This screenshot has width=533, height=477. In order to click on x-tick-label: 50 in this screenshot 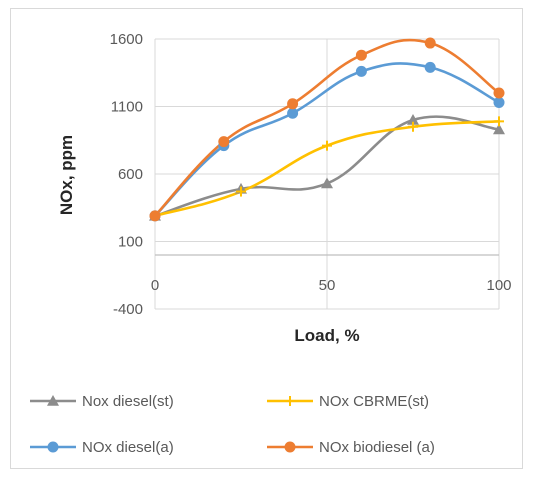, I will do `click(327, 285)`.